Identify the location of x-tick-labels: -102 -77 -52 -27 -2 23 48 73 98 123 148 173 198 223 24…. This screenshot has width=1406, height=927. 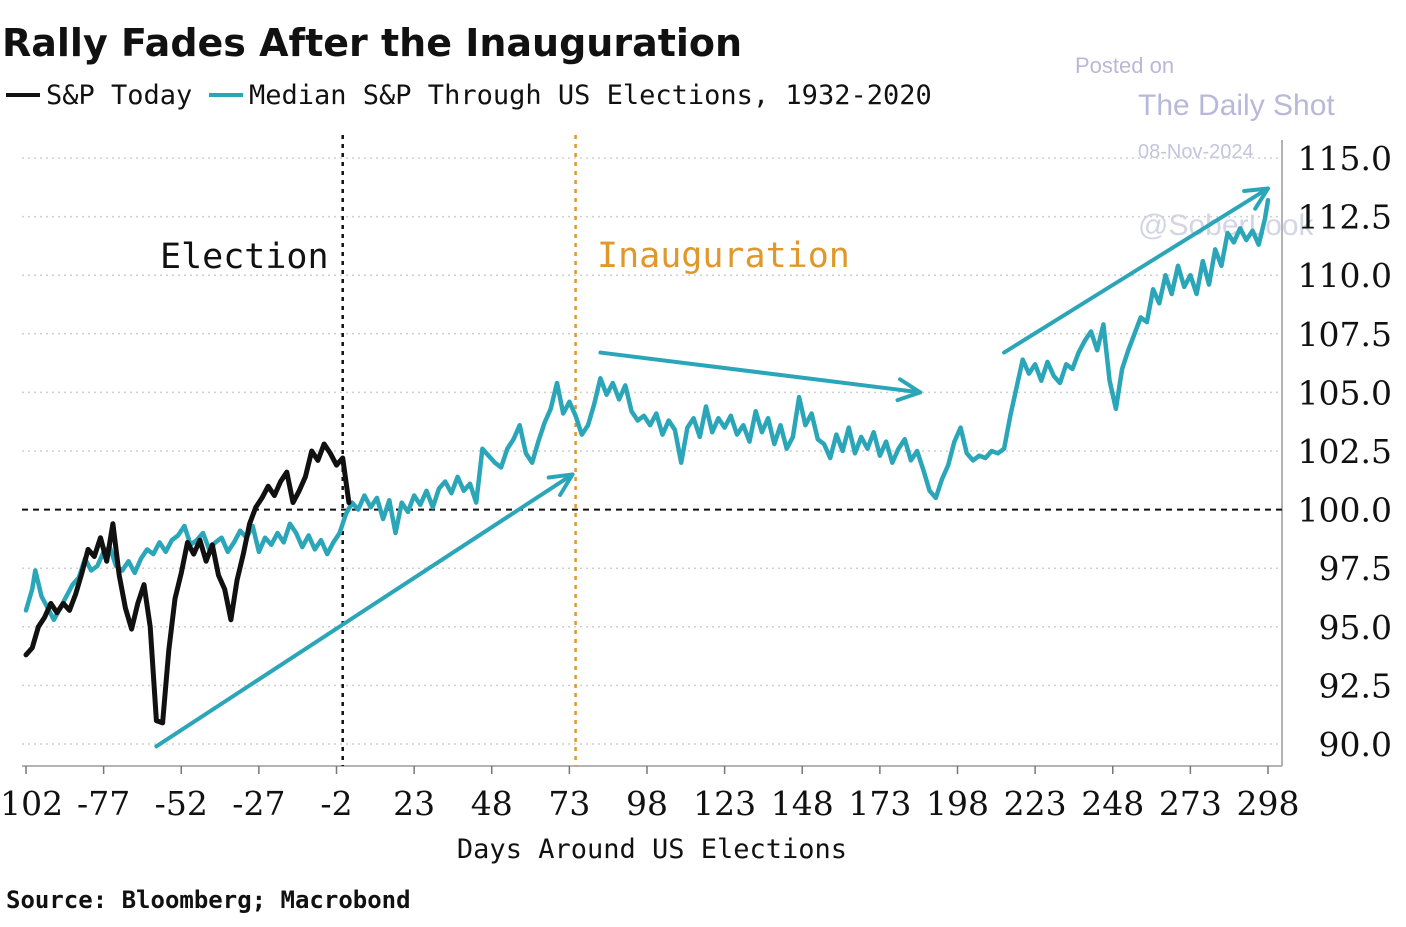
(650, 803).